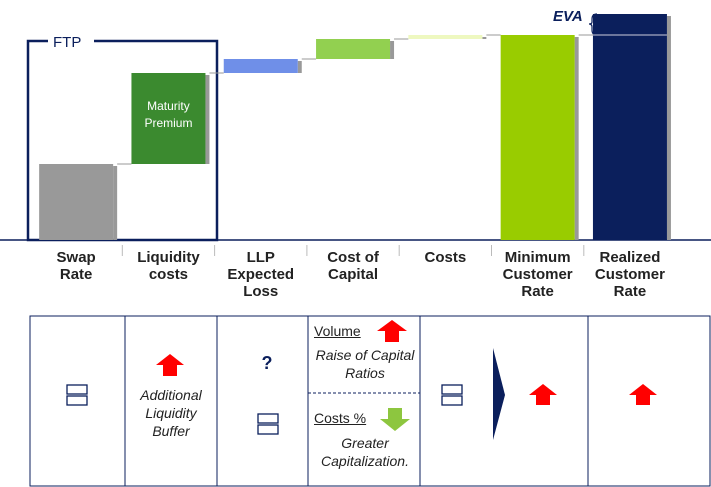 This screenshot has height=487, width=711. What do you see at coordinates (76, 266) in the screenshot?
I see `x-tick-label: Swap Rate` at bounding box center [76, 266].